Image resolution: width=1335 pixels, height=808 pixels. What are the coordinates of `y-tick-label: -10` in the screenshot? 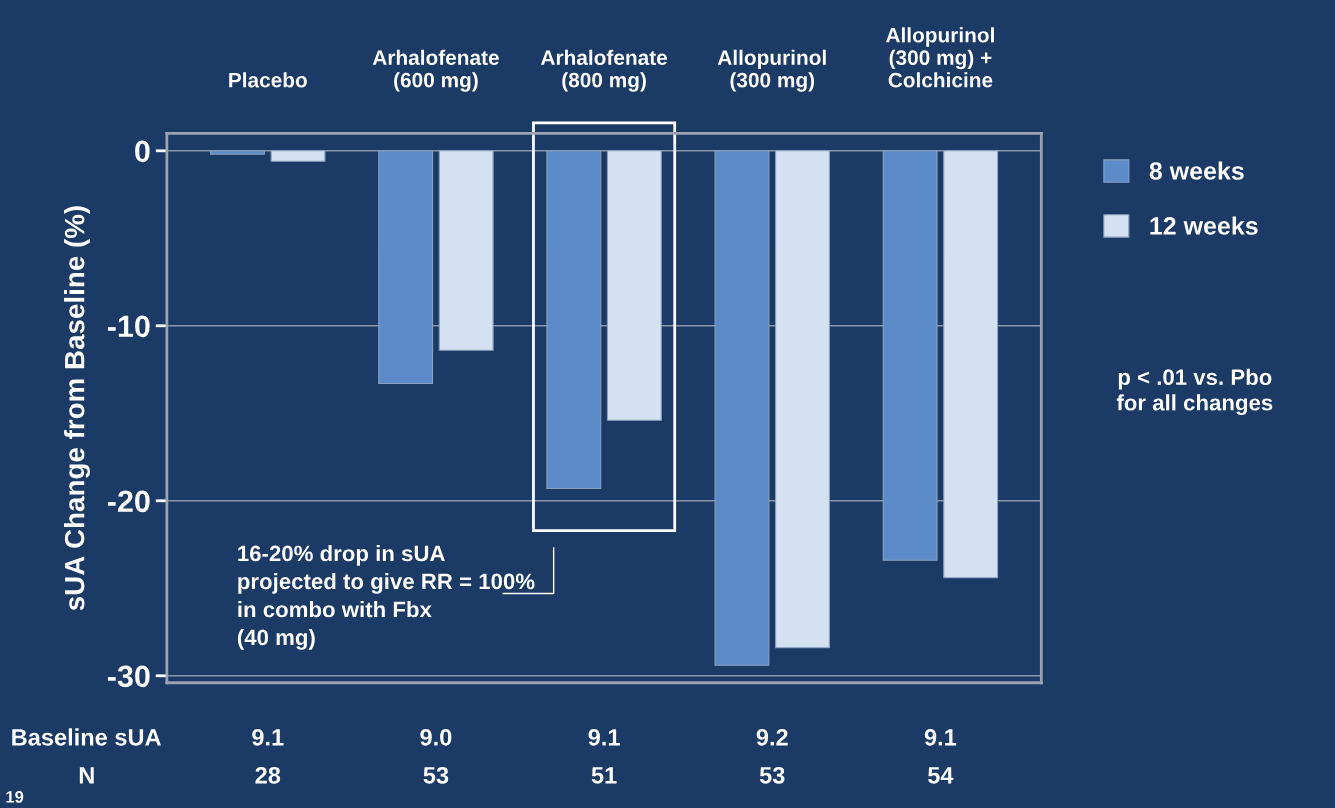 It's located at (128, 326).